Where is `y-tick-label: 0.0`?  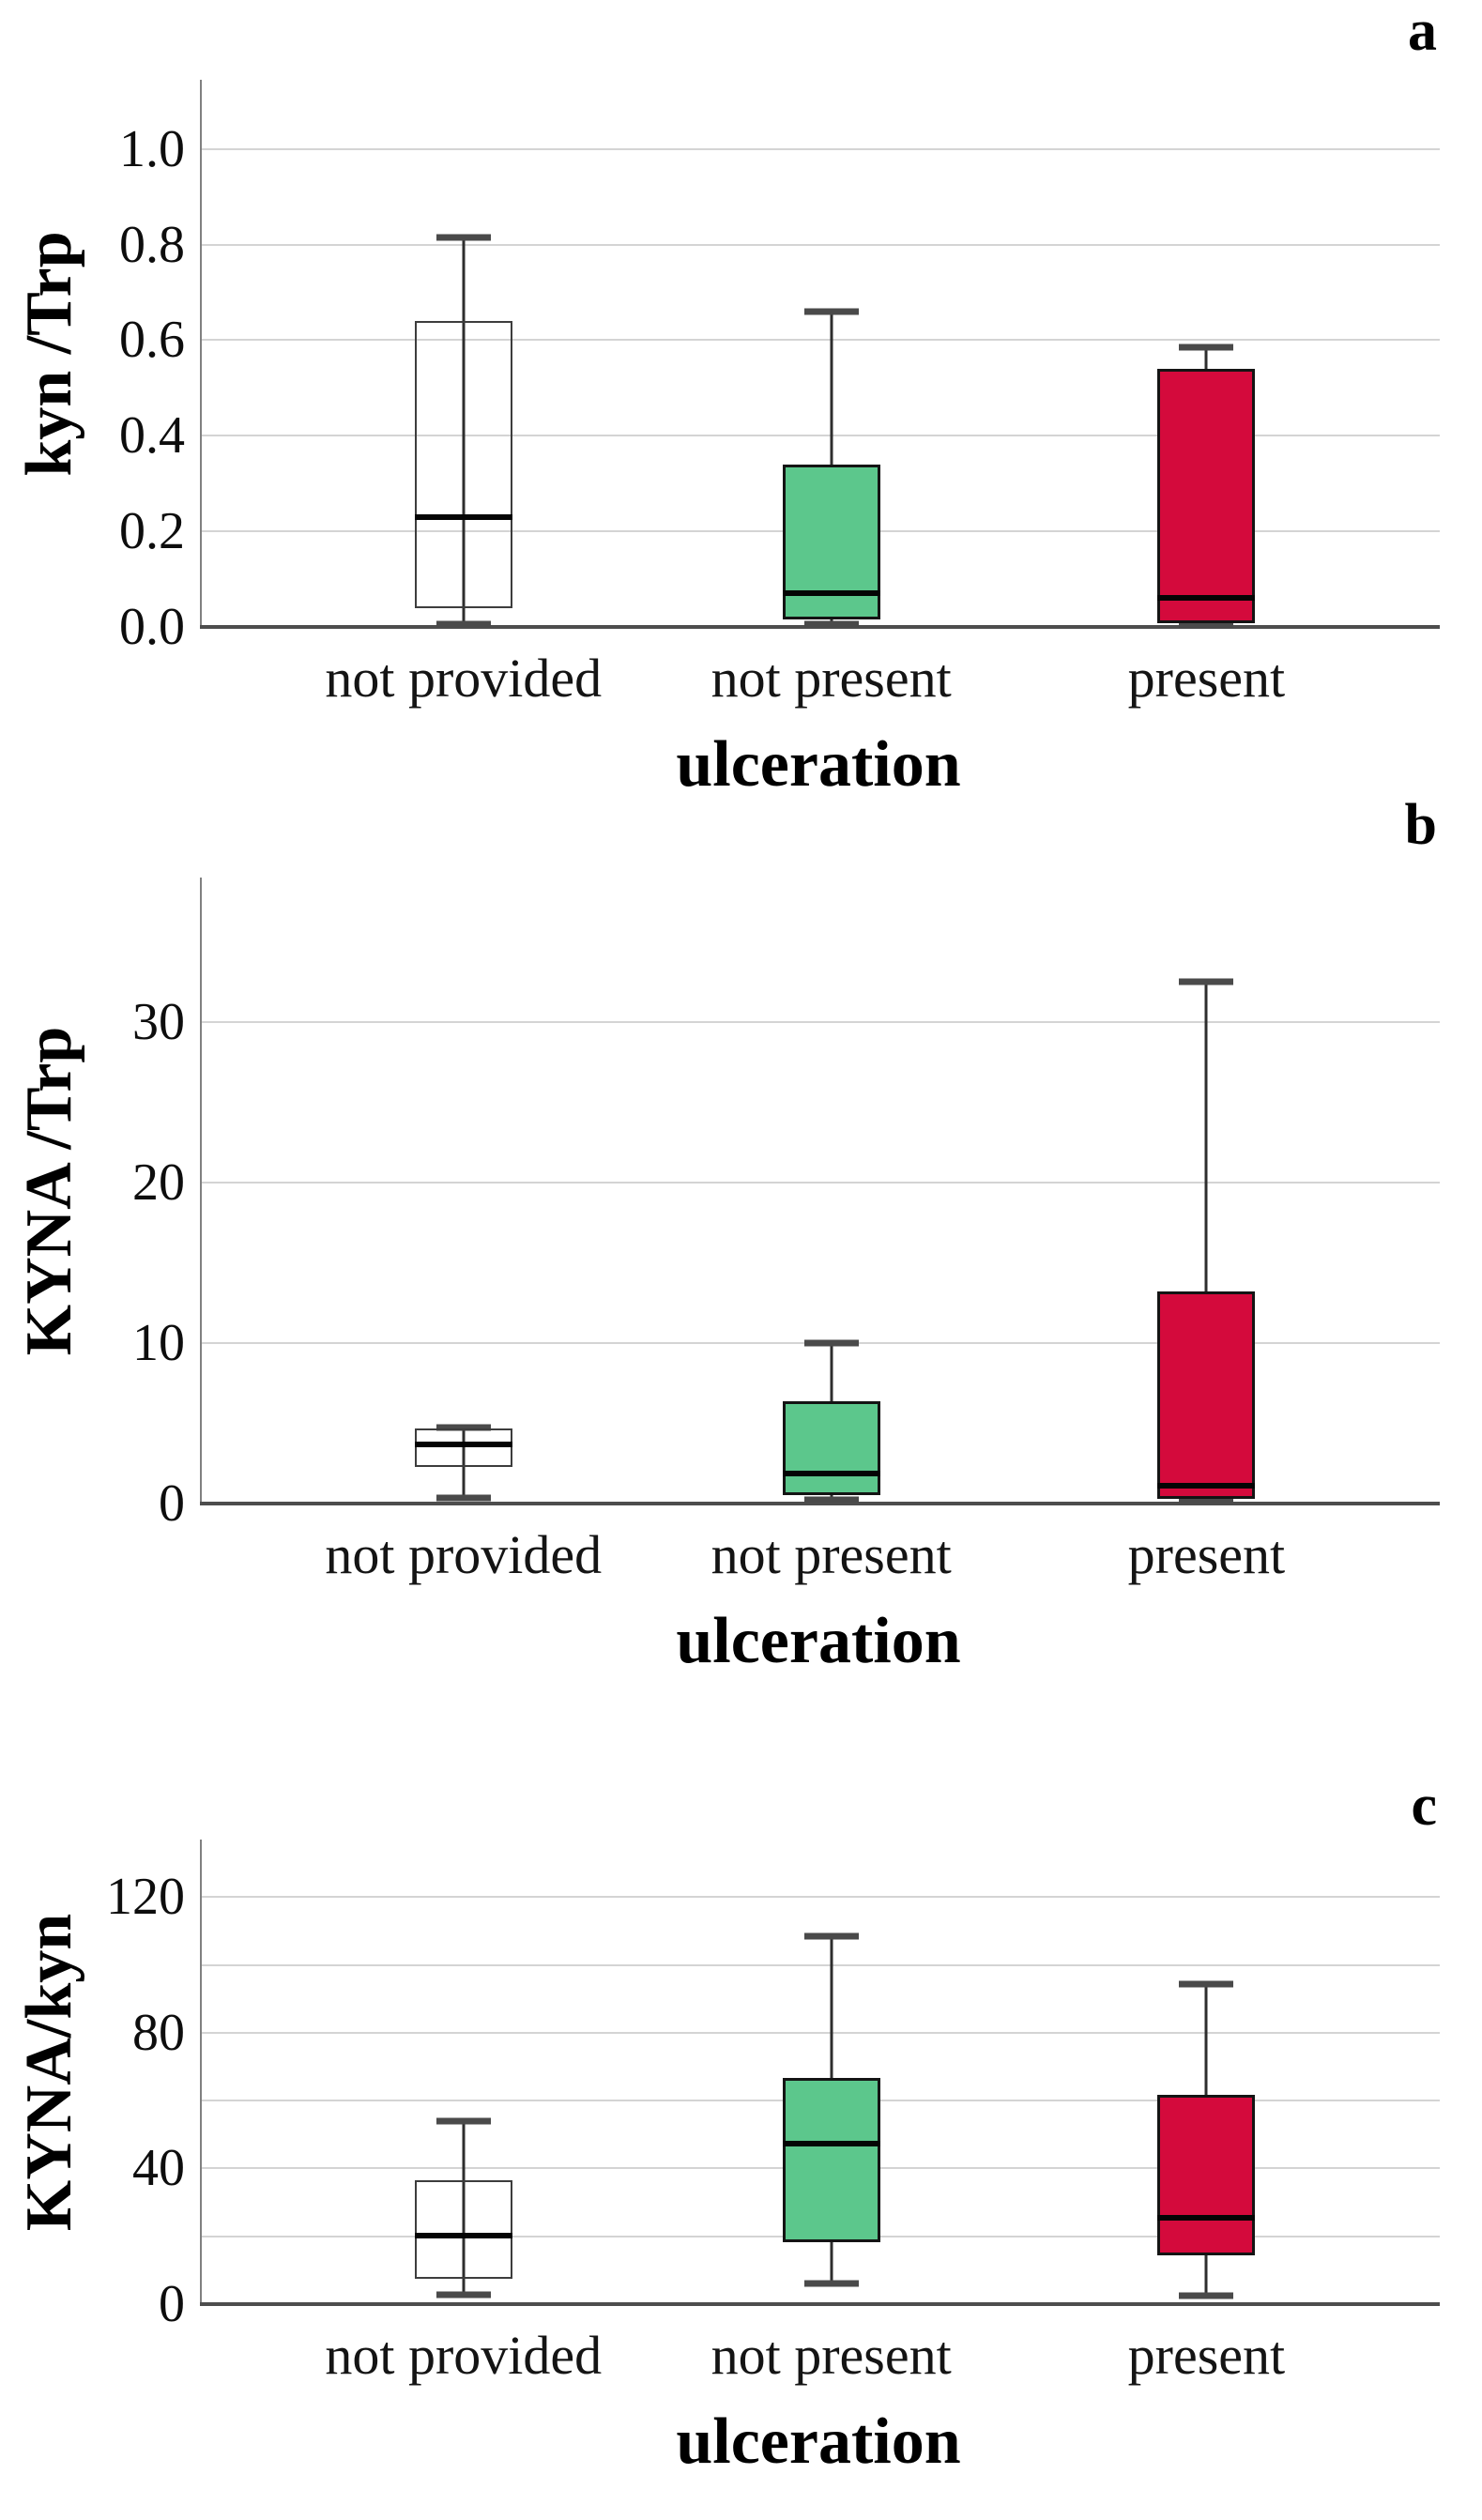 y-tick-label: 0.0 is located at coordinates (152, 627).